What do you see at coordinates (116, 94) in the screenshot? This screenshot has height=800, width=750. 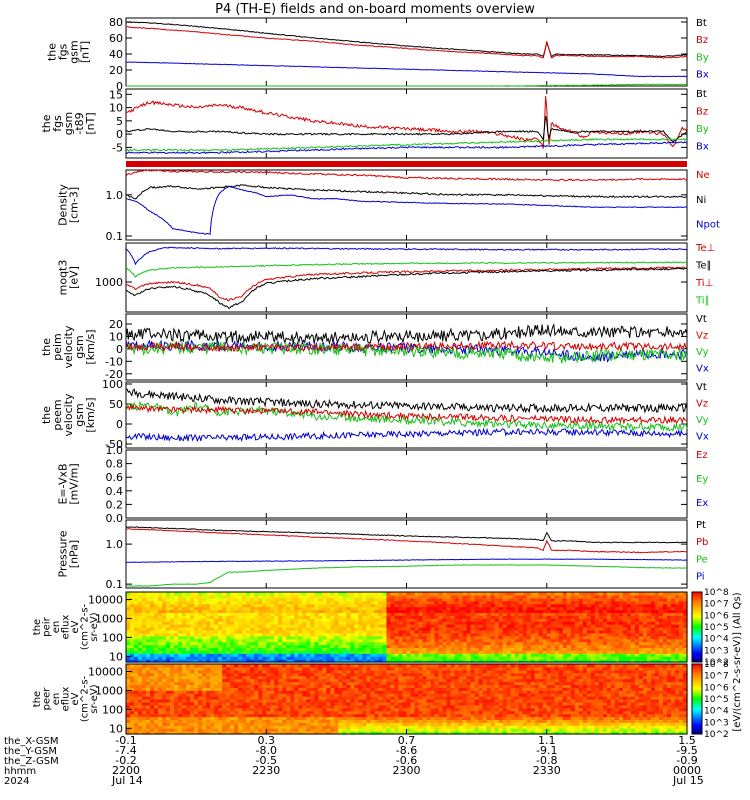 I see `y-tick-label: 15` at bounding box center [116, 94].